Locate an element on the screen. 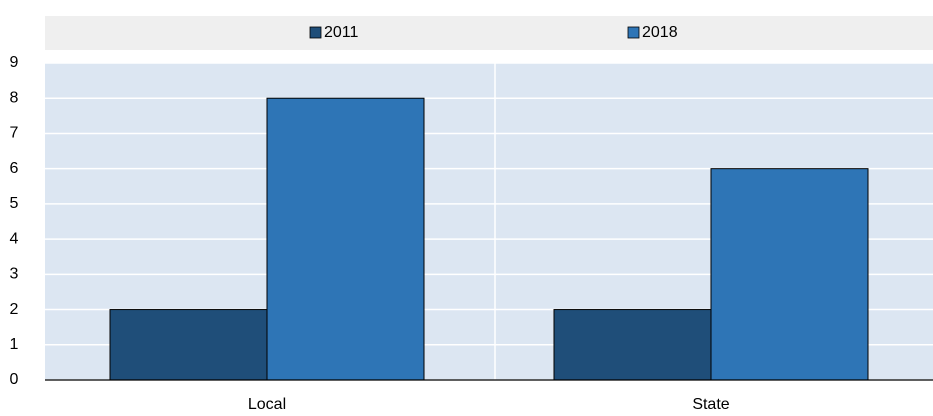  y-tick-label: 4 is located at coordinates (14, 238).